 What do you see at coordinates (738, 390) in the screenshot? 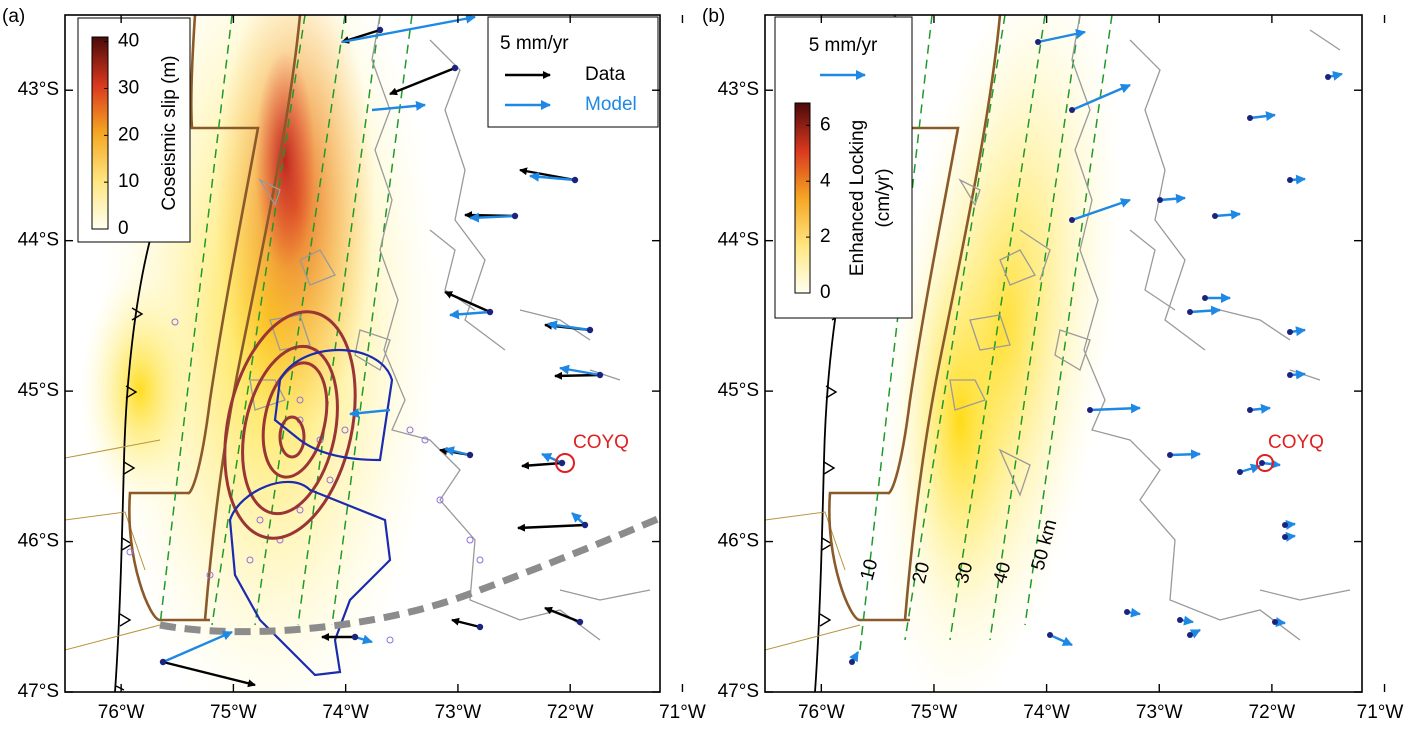
I see `y-tick-label: 45°S` at bounding box center [738, 390].